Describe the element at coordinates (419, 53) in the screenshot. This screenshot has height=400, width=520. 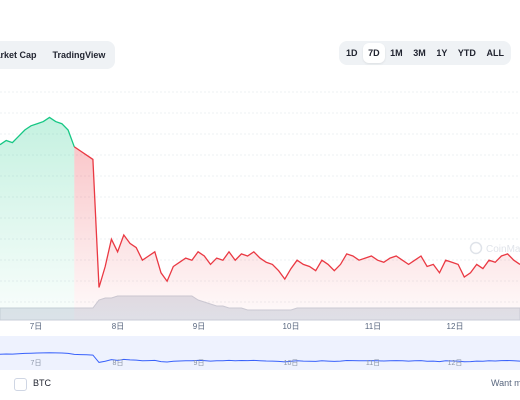
I see `range-3m-button: 3M` at that location.